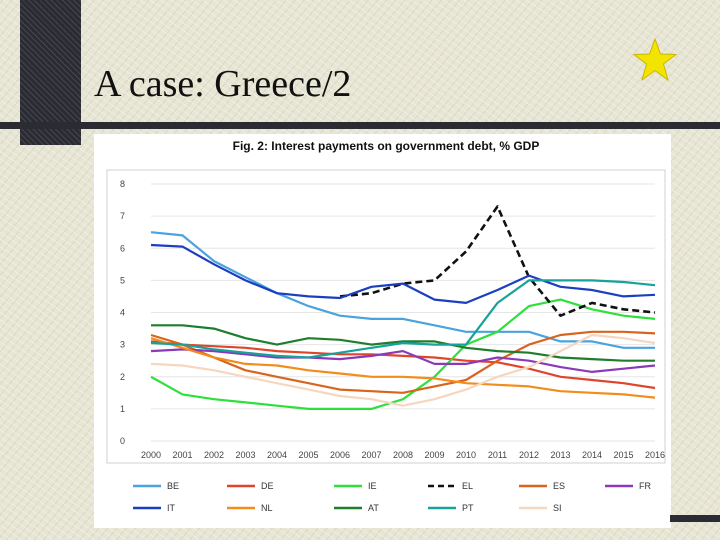 This screenshot has height=540, width=720. Describe the element at coordinates (182, 455) in the screenshot. I see `x-tick-label: 2001` at that location.